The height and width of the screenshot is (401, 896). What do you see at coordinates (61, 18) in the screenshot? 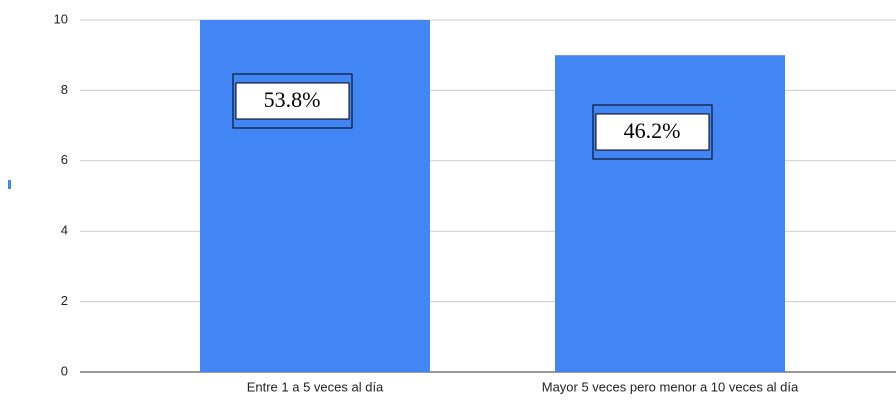
I see `y-tick-label: 10` at bounding box center [61, 18].